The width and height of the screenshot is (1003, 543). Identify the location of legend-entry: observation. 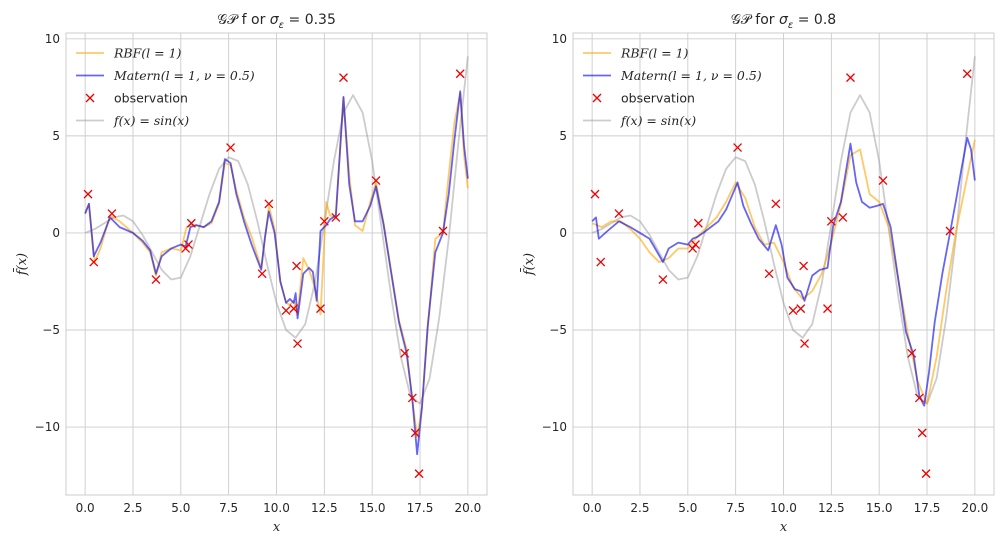
(643, 98).